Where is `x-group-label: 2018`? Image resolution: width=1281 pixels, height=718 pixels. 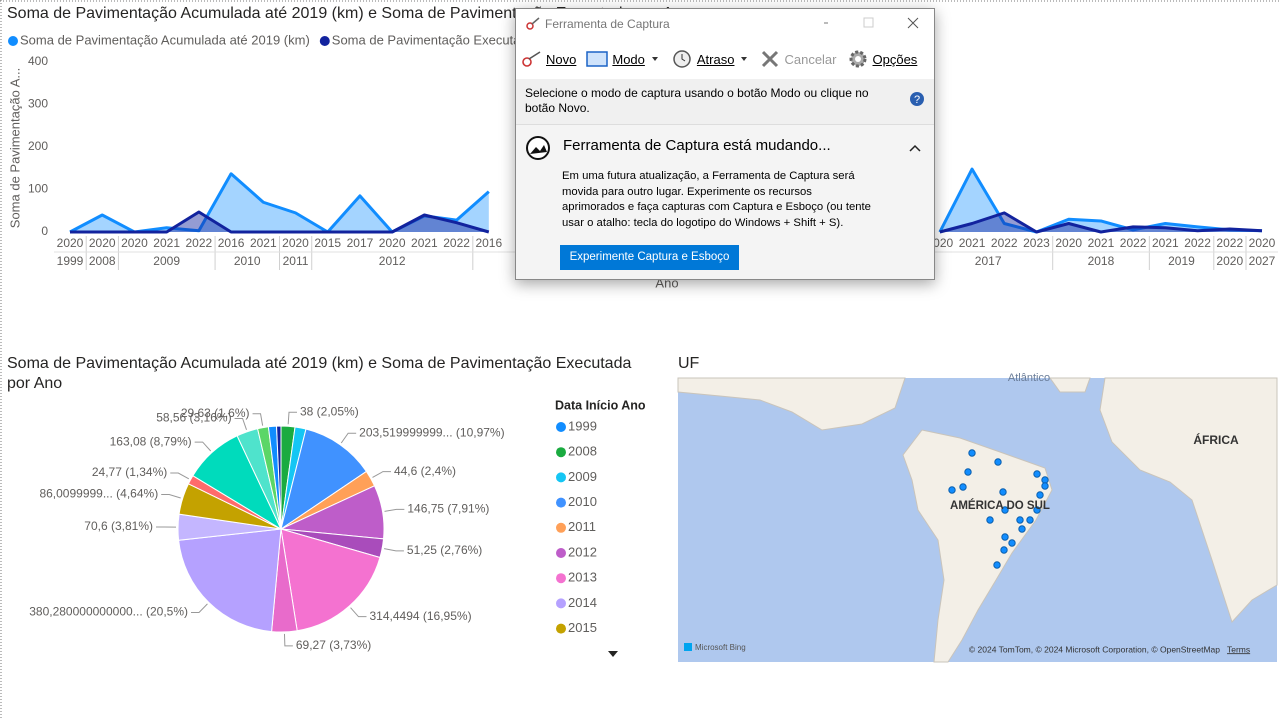
x-group-label: 2018 is located at coordinates (1101, 261).